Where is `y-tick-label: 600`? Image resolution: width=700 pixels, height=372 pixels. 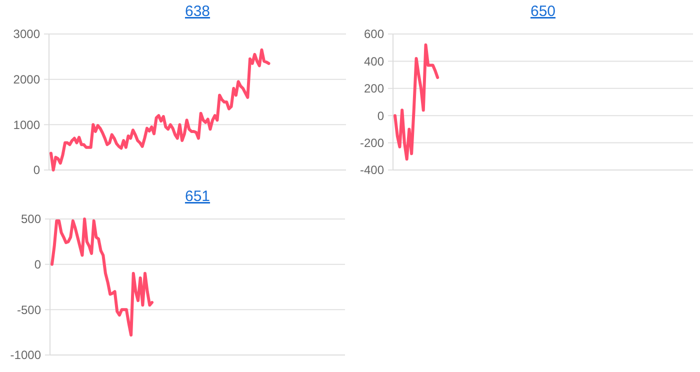
y-tick-label: 600 is located at coordinates (374, 34).